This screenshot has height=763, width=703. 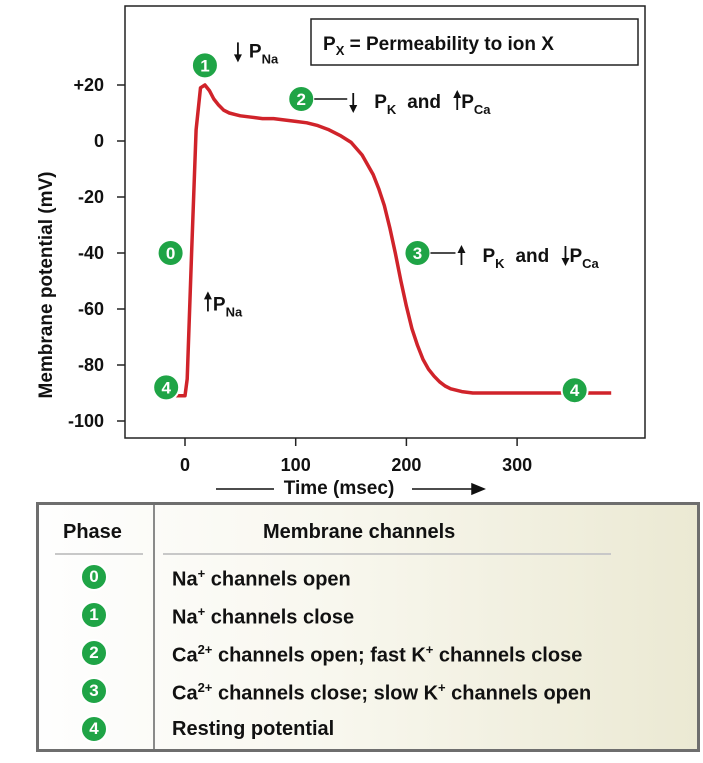 What do you see at coordinates (406, 465) in the screenshot?
I see `x-tick-label: 200` at bounding box center [406, 465].